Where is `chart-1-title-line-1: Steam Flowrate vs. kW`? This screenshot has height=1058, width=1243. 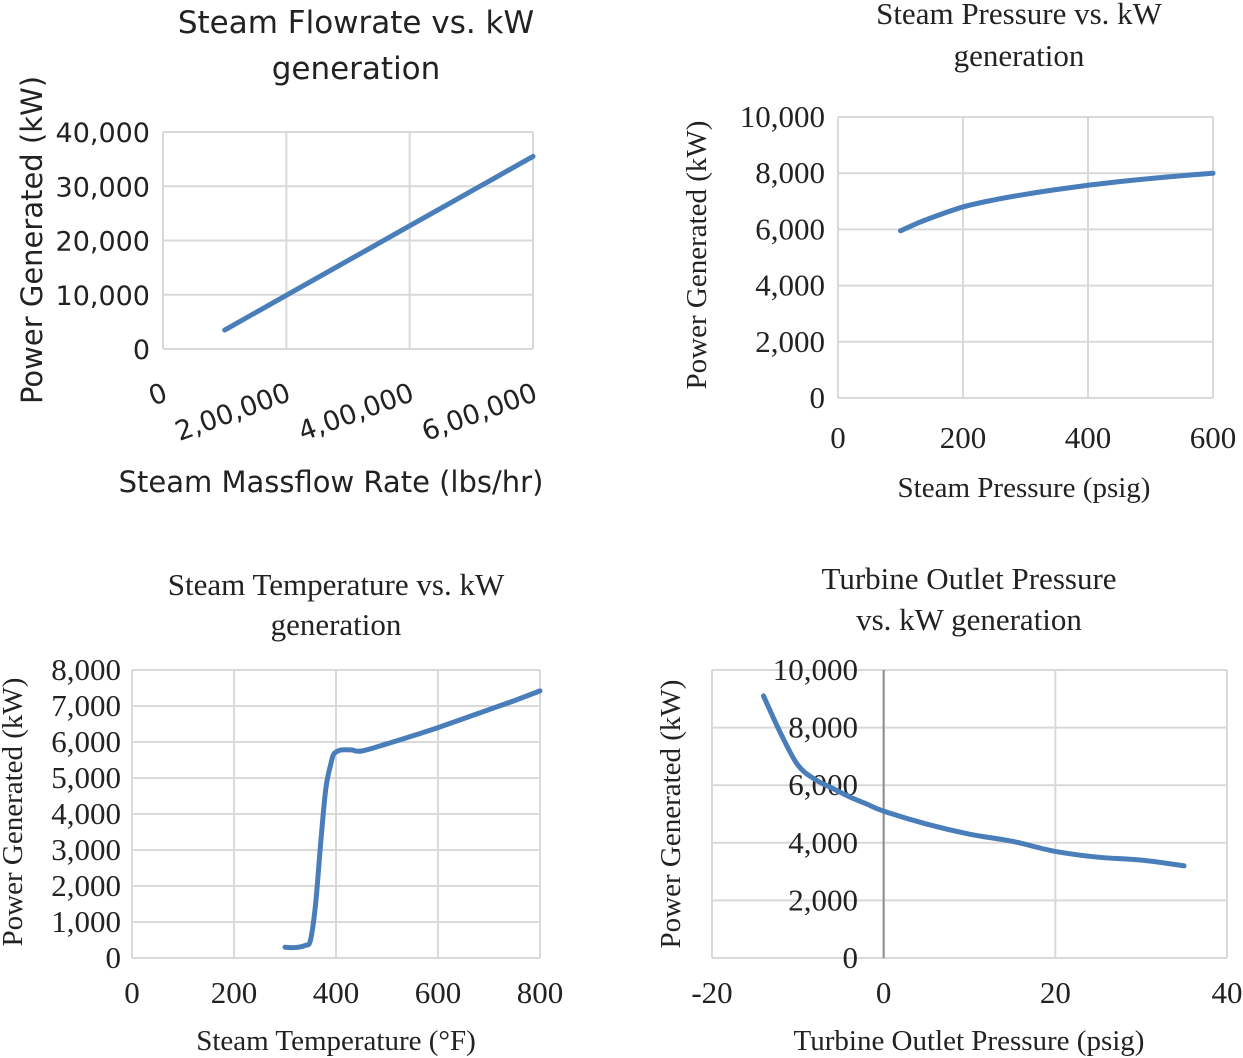 chart-1-title-line-1: Steam Flowrate vs. kW is located at coordinates (356, 23).